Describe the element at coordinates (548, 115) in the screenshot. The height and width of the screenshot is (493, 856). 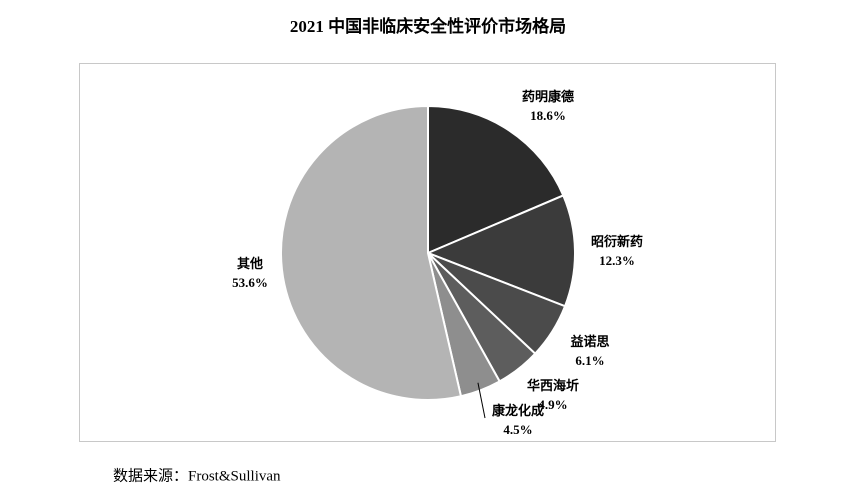
I see `value-label: 18.6%` at that location.